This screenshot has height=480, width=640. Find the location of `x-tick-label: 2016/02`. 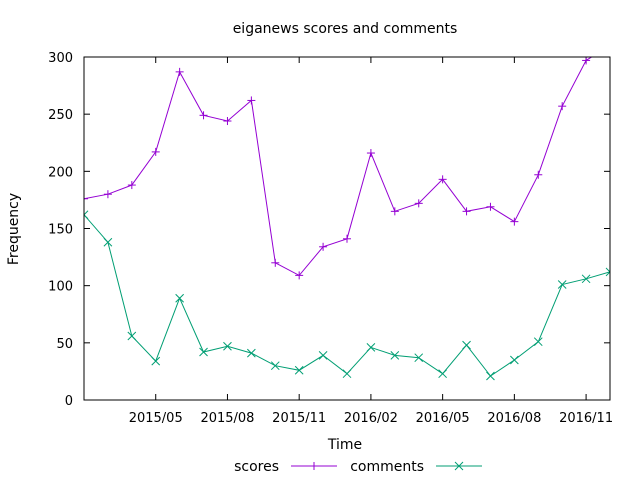

x-tick-label: 2016/02 is located at coordinates (371, 418).